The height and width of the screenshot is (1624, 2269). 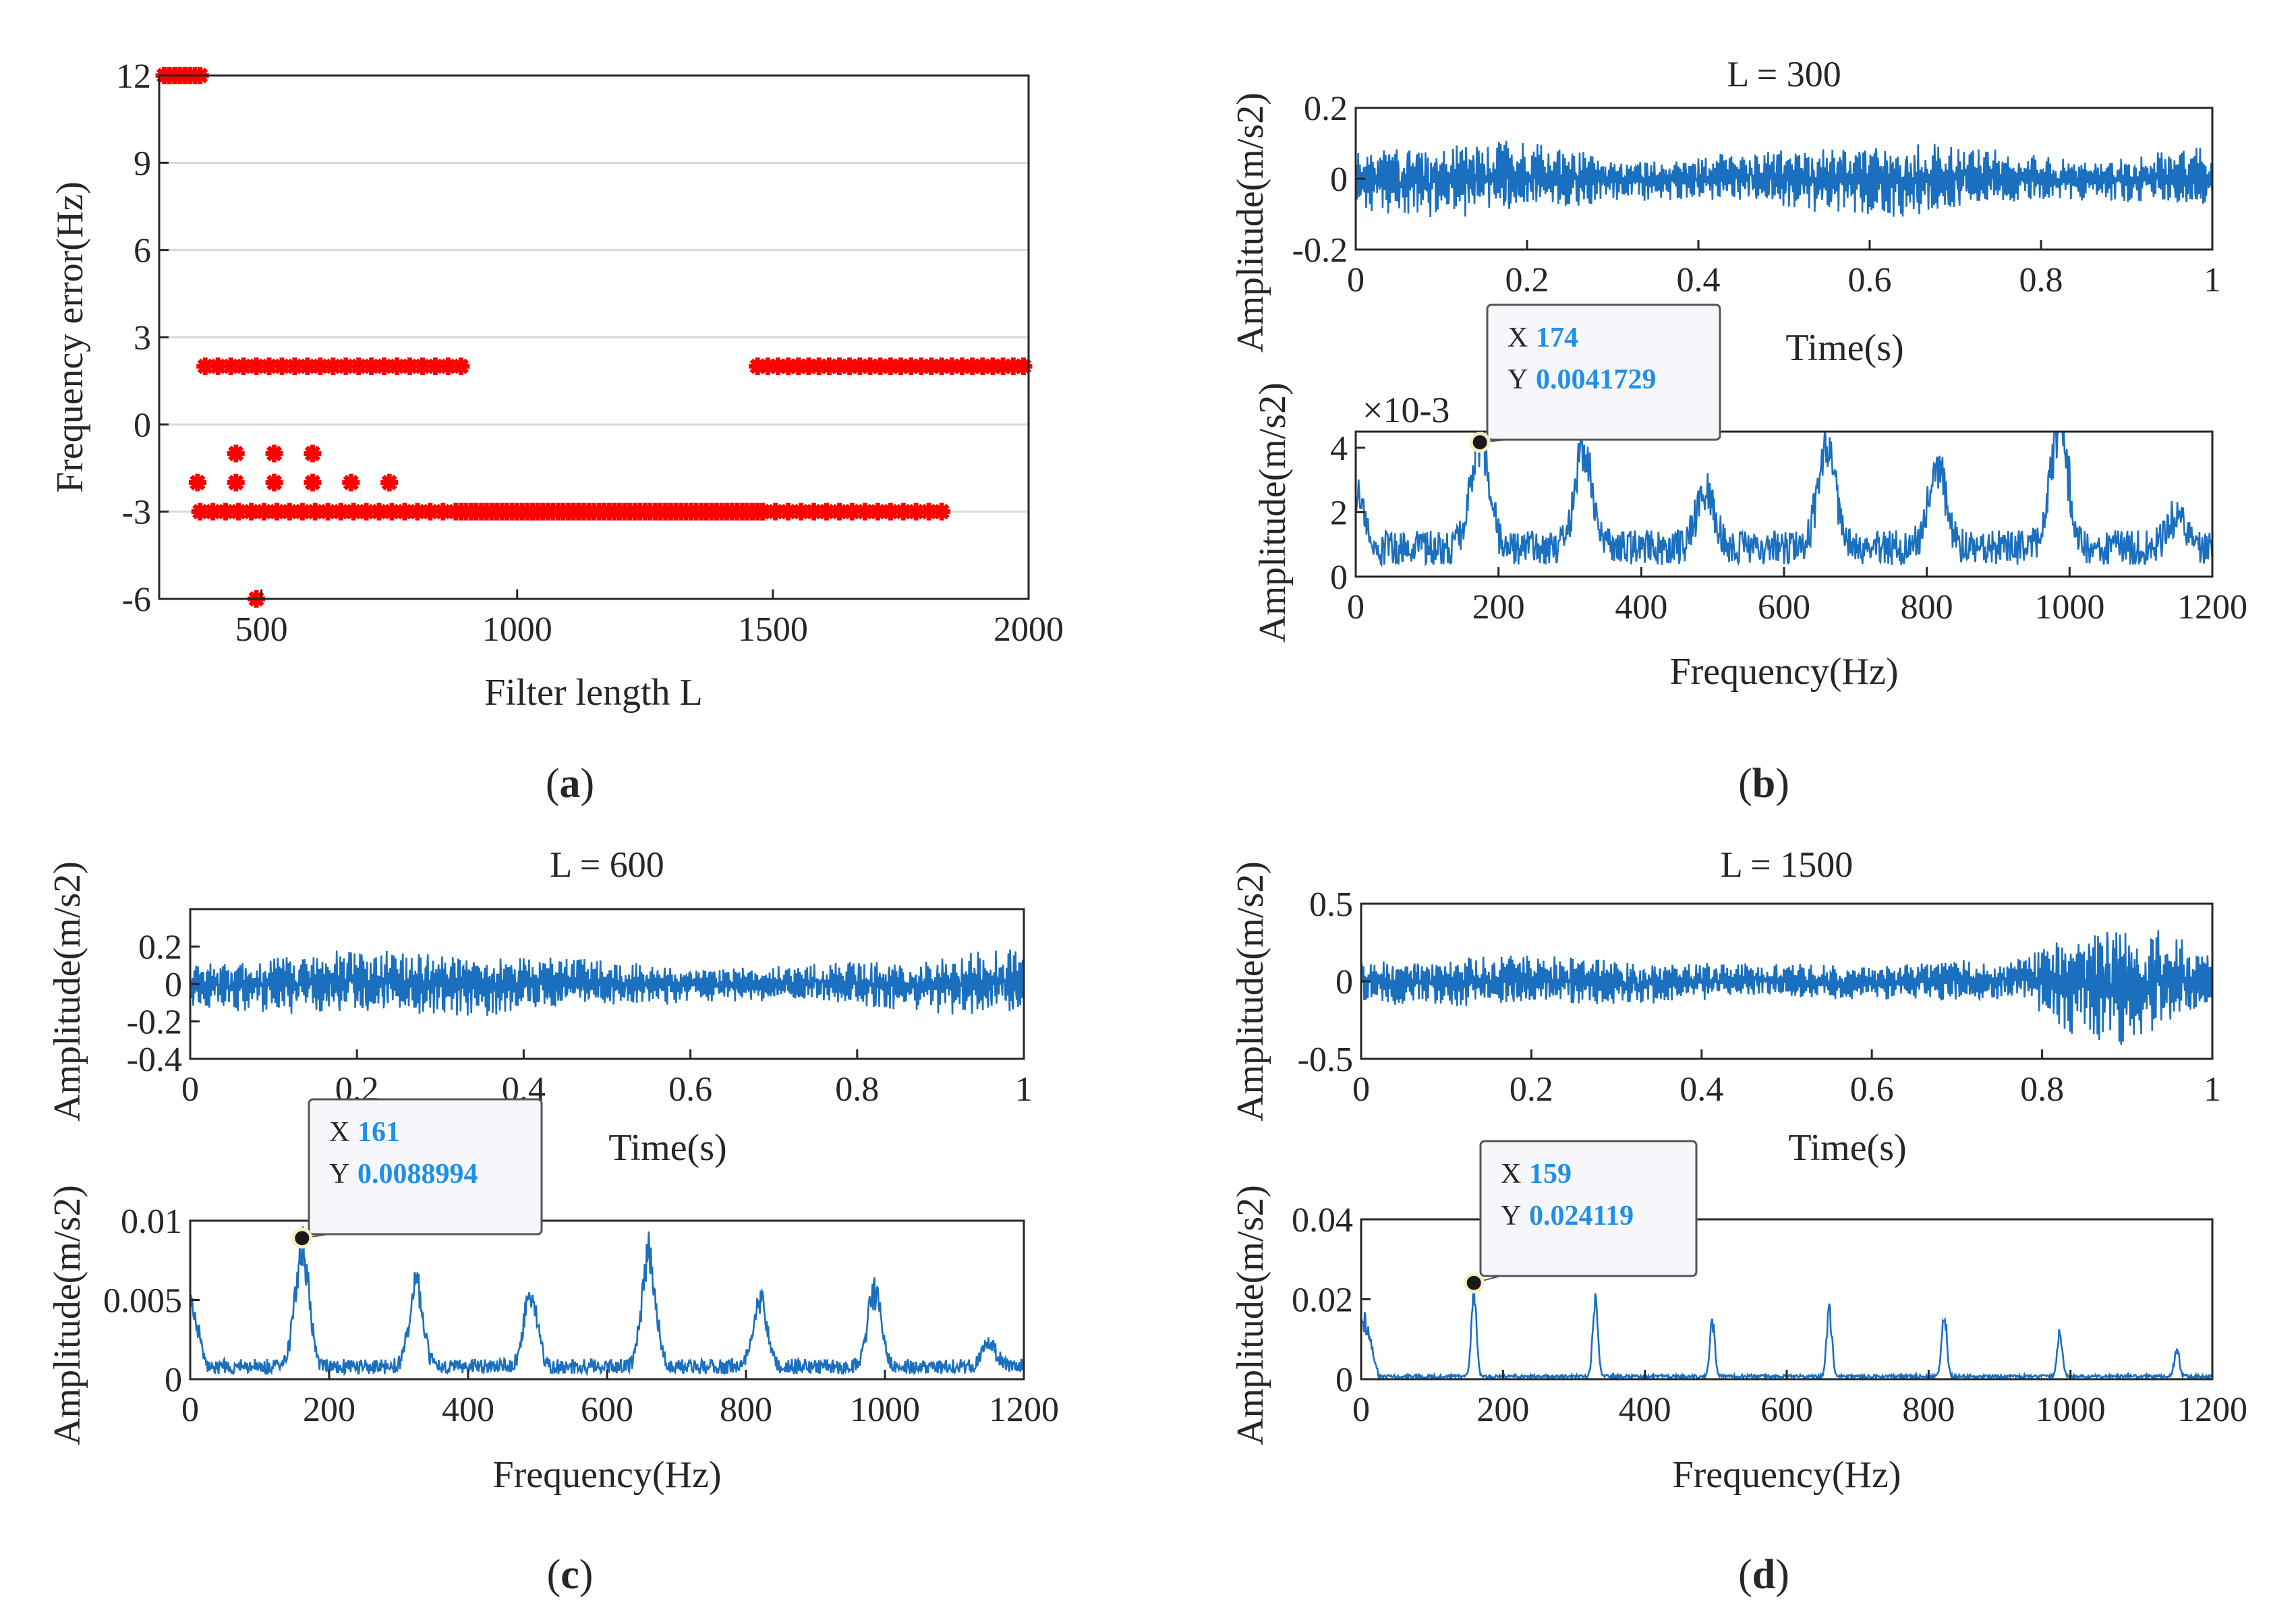 I want to click on datatip-box, so click(x=425, y=1167).